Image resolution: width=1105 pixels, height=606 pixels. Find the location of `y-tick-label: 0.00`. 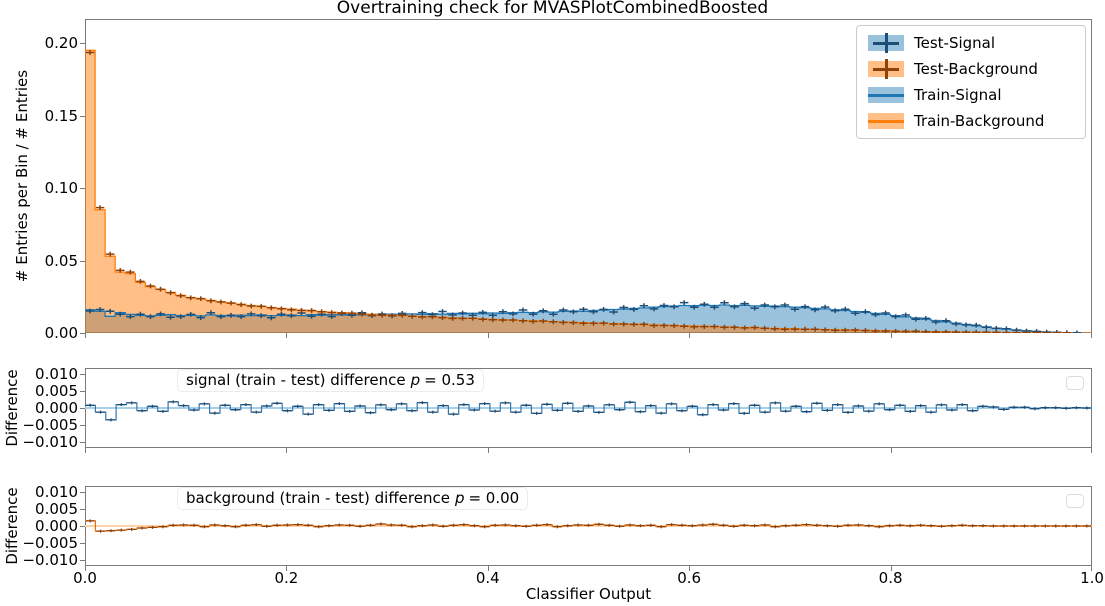

y-tick-label: 0.00 is located at coordinates (61, 333).